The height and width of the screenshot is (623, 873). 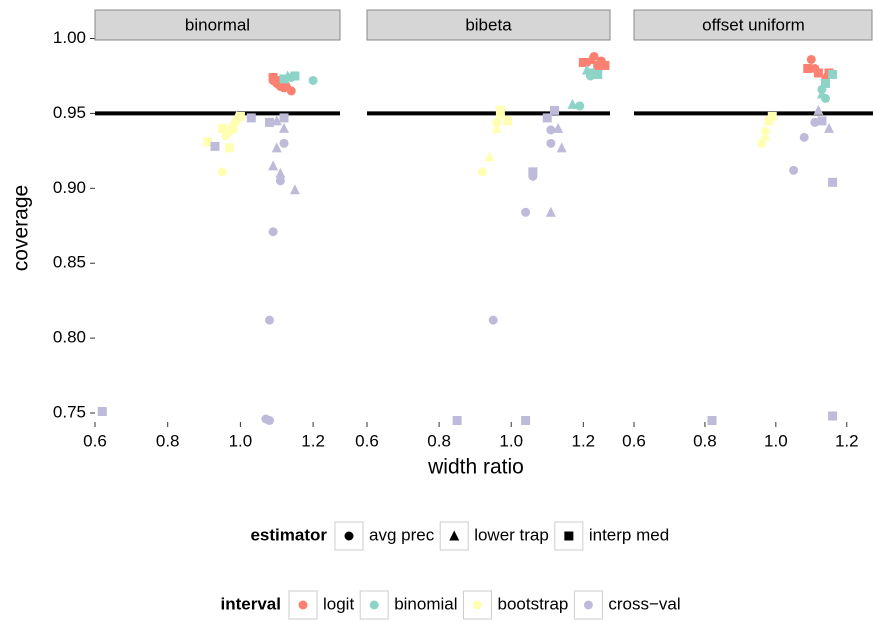 I want to click on x-axis-label: width ratio, so click(x=475, y=467).